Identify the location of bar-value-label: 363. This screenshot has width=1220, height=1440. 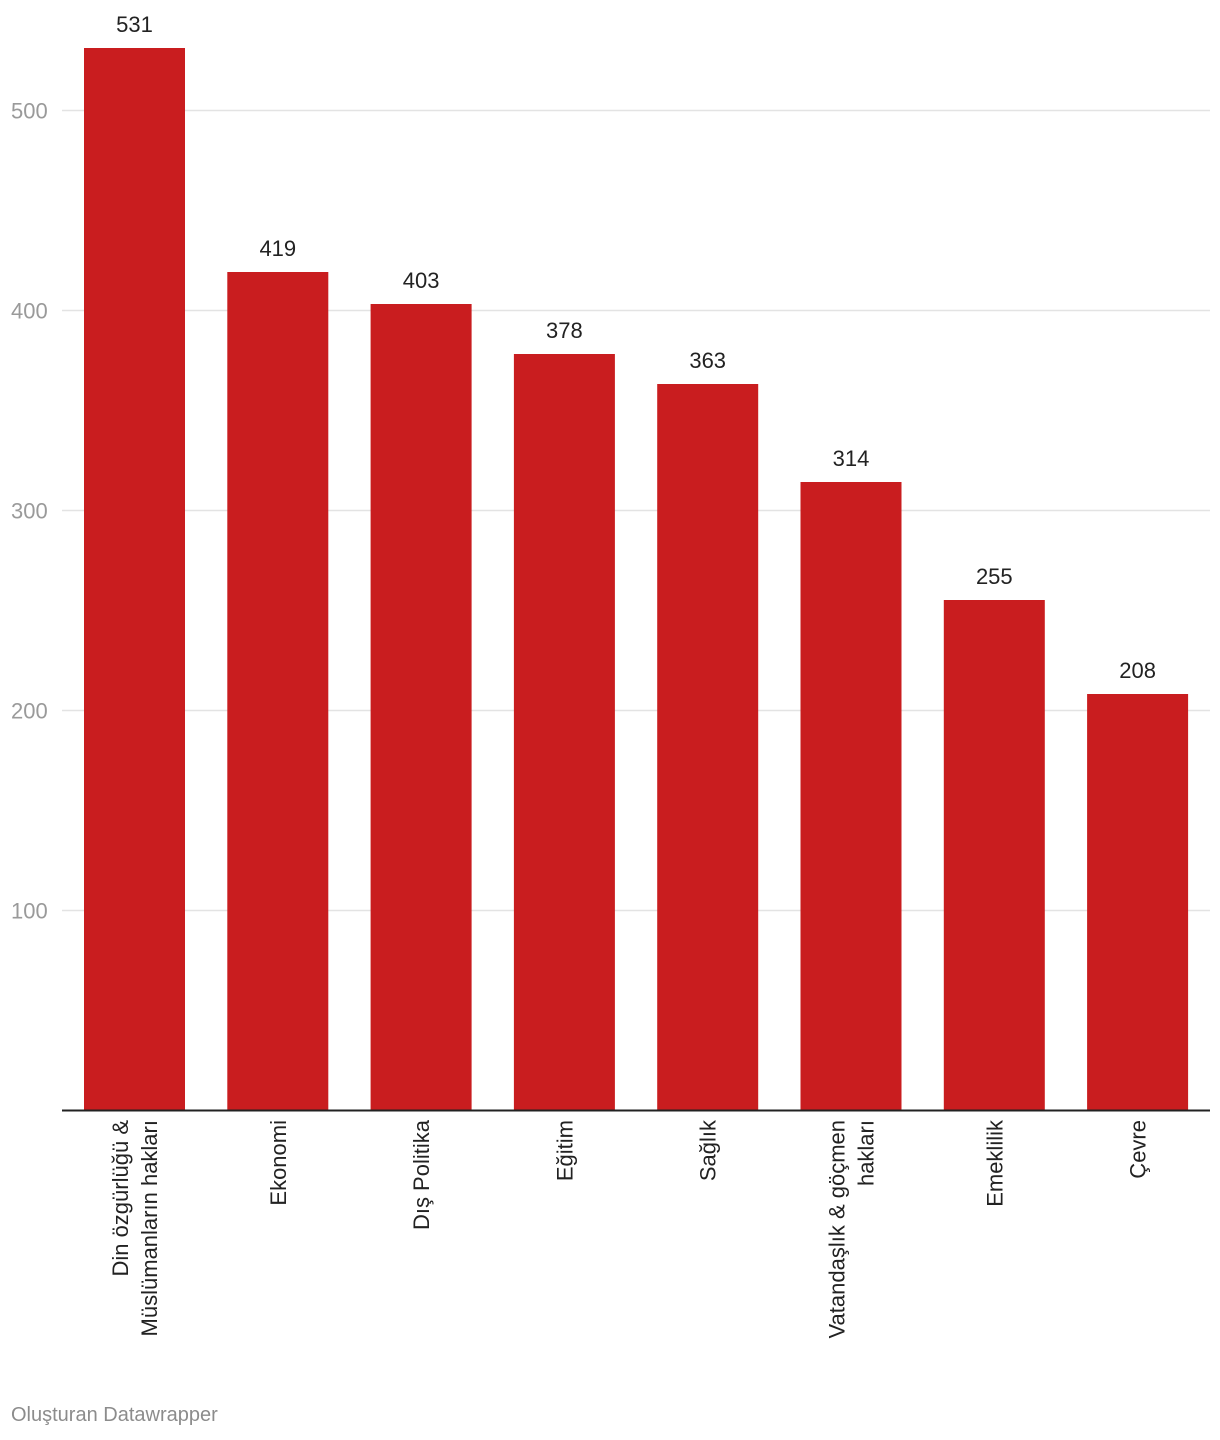
(707, 360).